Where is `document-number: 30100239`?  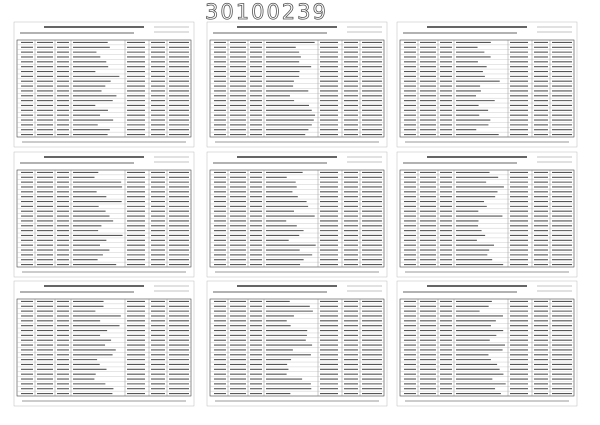
document-number: 30100239 is located at coordinates (266, 12).